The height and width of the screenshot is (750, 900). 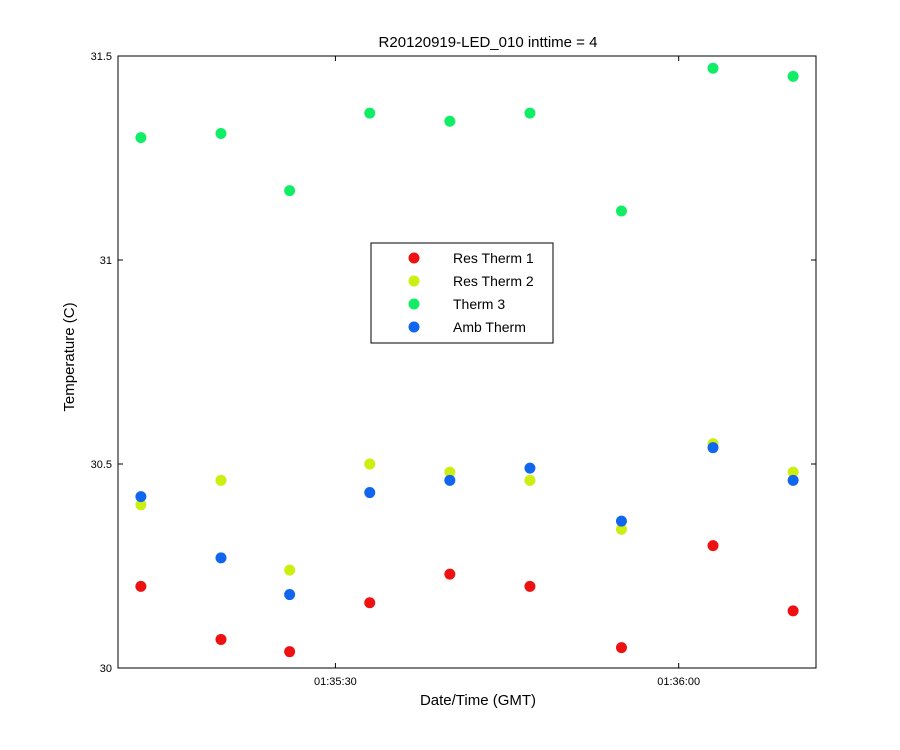 I want to click on legend-label: Res Therm 1, so click(x=493, y=258).